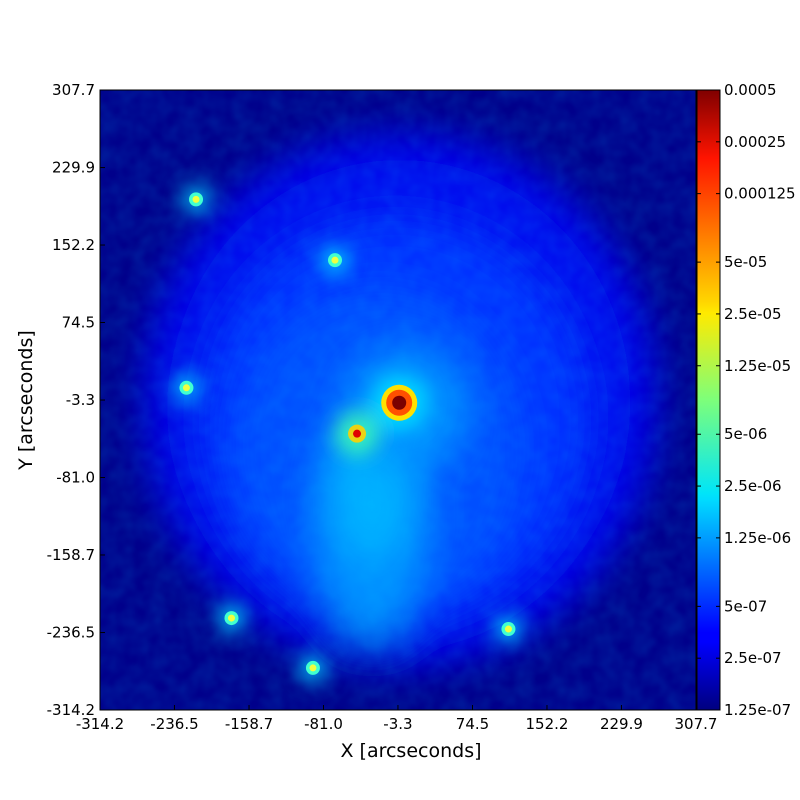 This screenshot has width=800, height=800. Describe the element at coordinates (397, 724) in the screenshot. I see `x-tick-label: -3.3` at that location.